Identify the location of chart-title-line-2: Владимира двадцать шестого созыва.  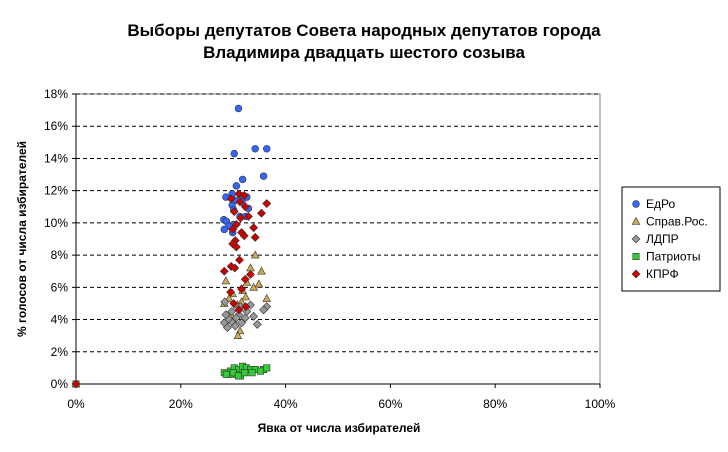
(364, 52).